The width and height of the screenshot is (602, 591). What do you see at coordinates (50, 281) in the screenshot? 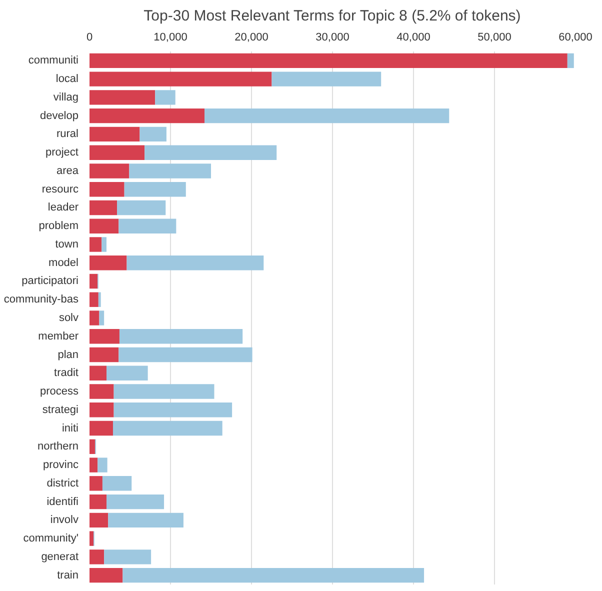
I see `y-tick-label: participatori` at bounding box center [50, 281].